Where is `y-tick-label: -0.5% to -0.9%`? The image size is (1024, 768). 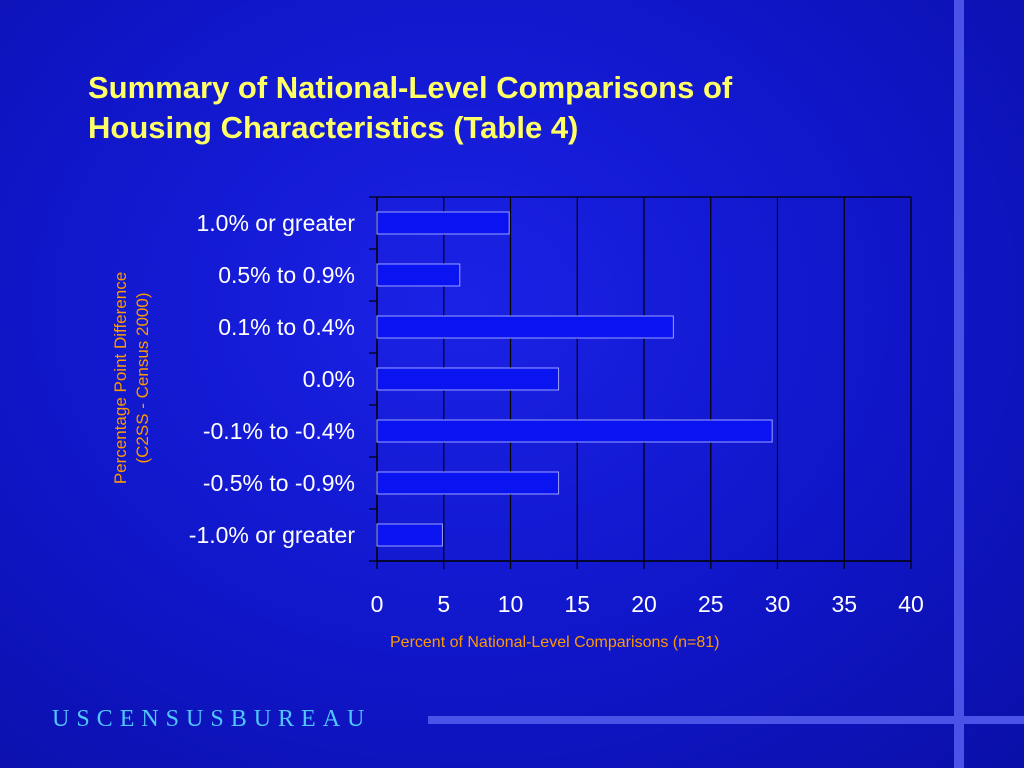 y-tick-label: -0.5% to -0.9% is located at coordinates (279, 483).